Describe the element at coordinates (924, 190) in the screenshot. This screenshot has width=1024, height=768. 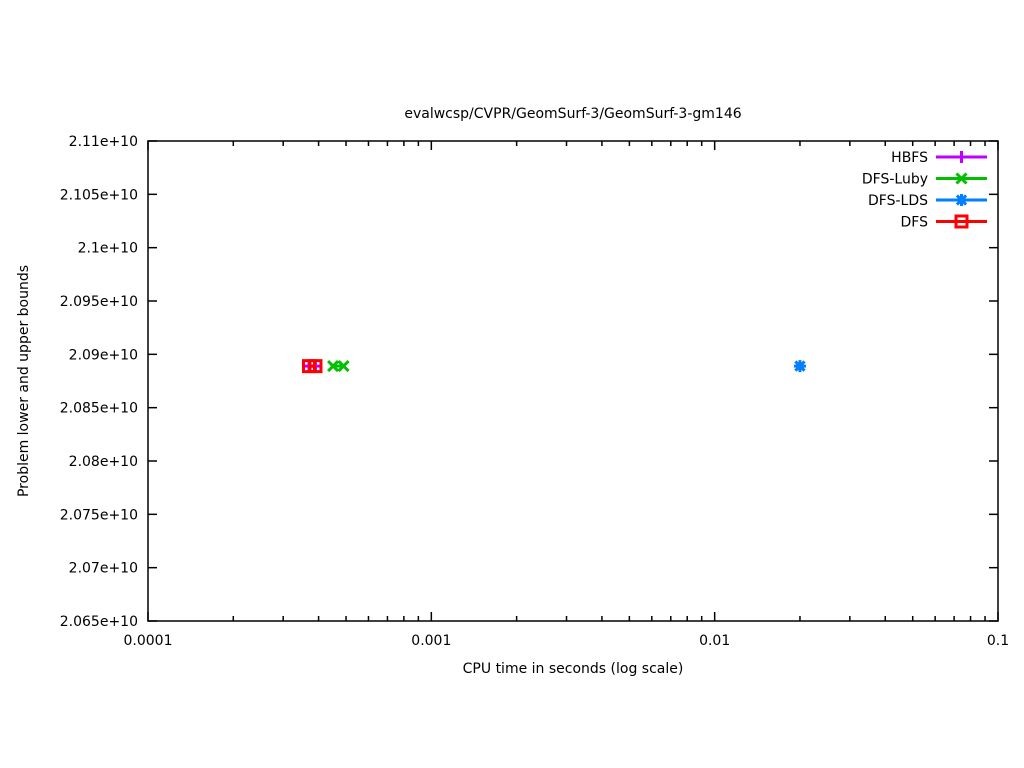
I see `legend-box: HBFS DFS-Luby DFS-LDS DFS` at that location.